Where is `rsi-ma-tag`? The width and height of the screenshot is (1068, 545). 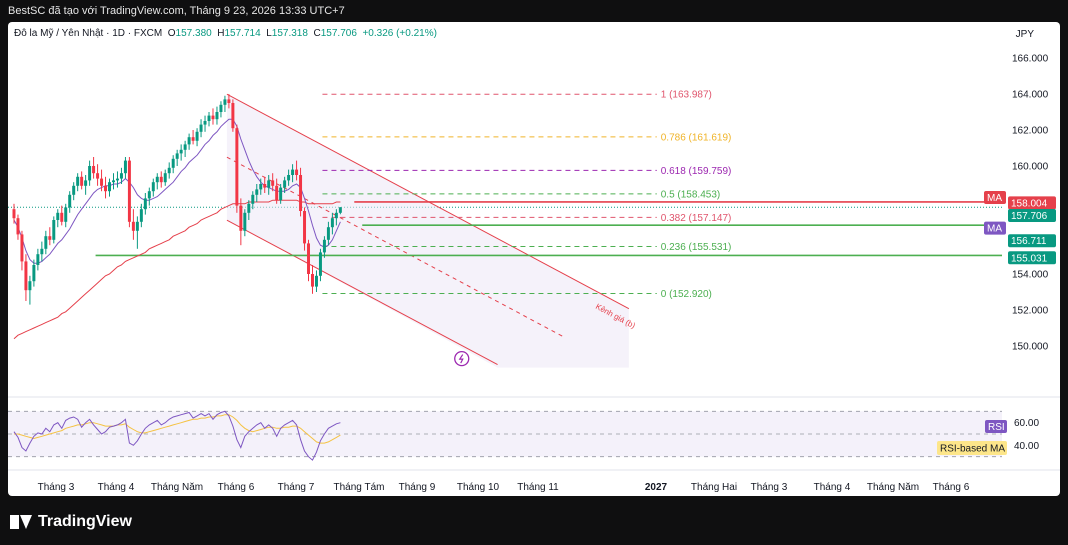
rsi-ma-tag is located at coordinates (972, 448).